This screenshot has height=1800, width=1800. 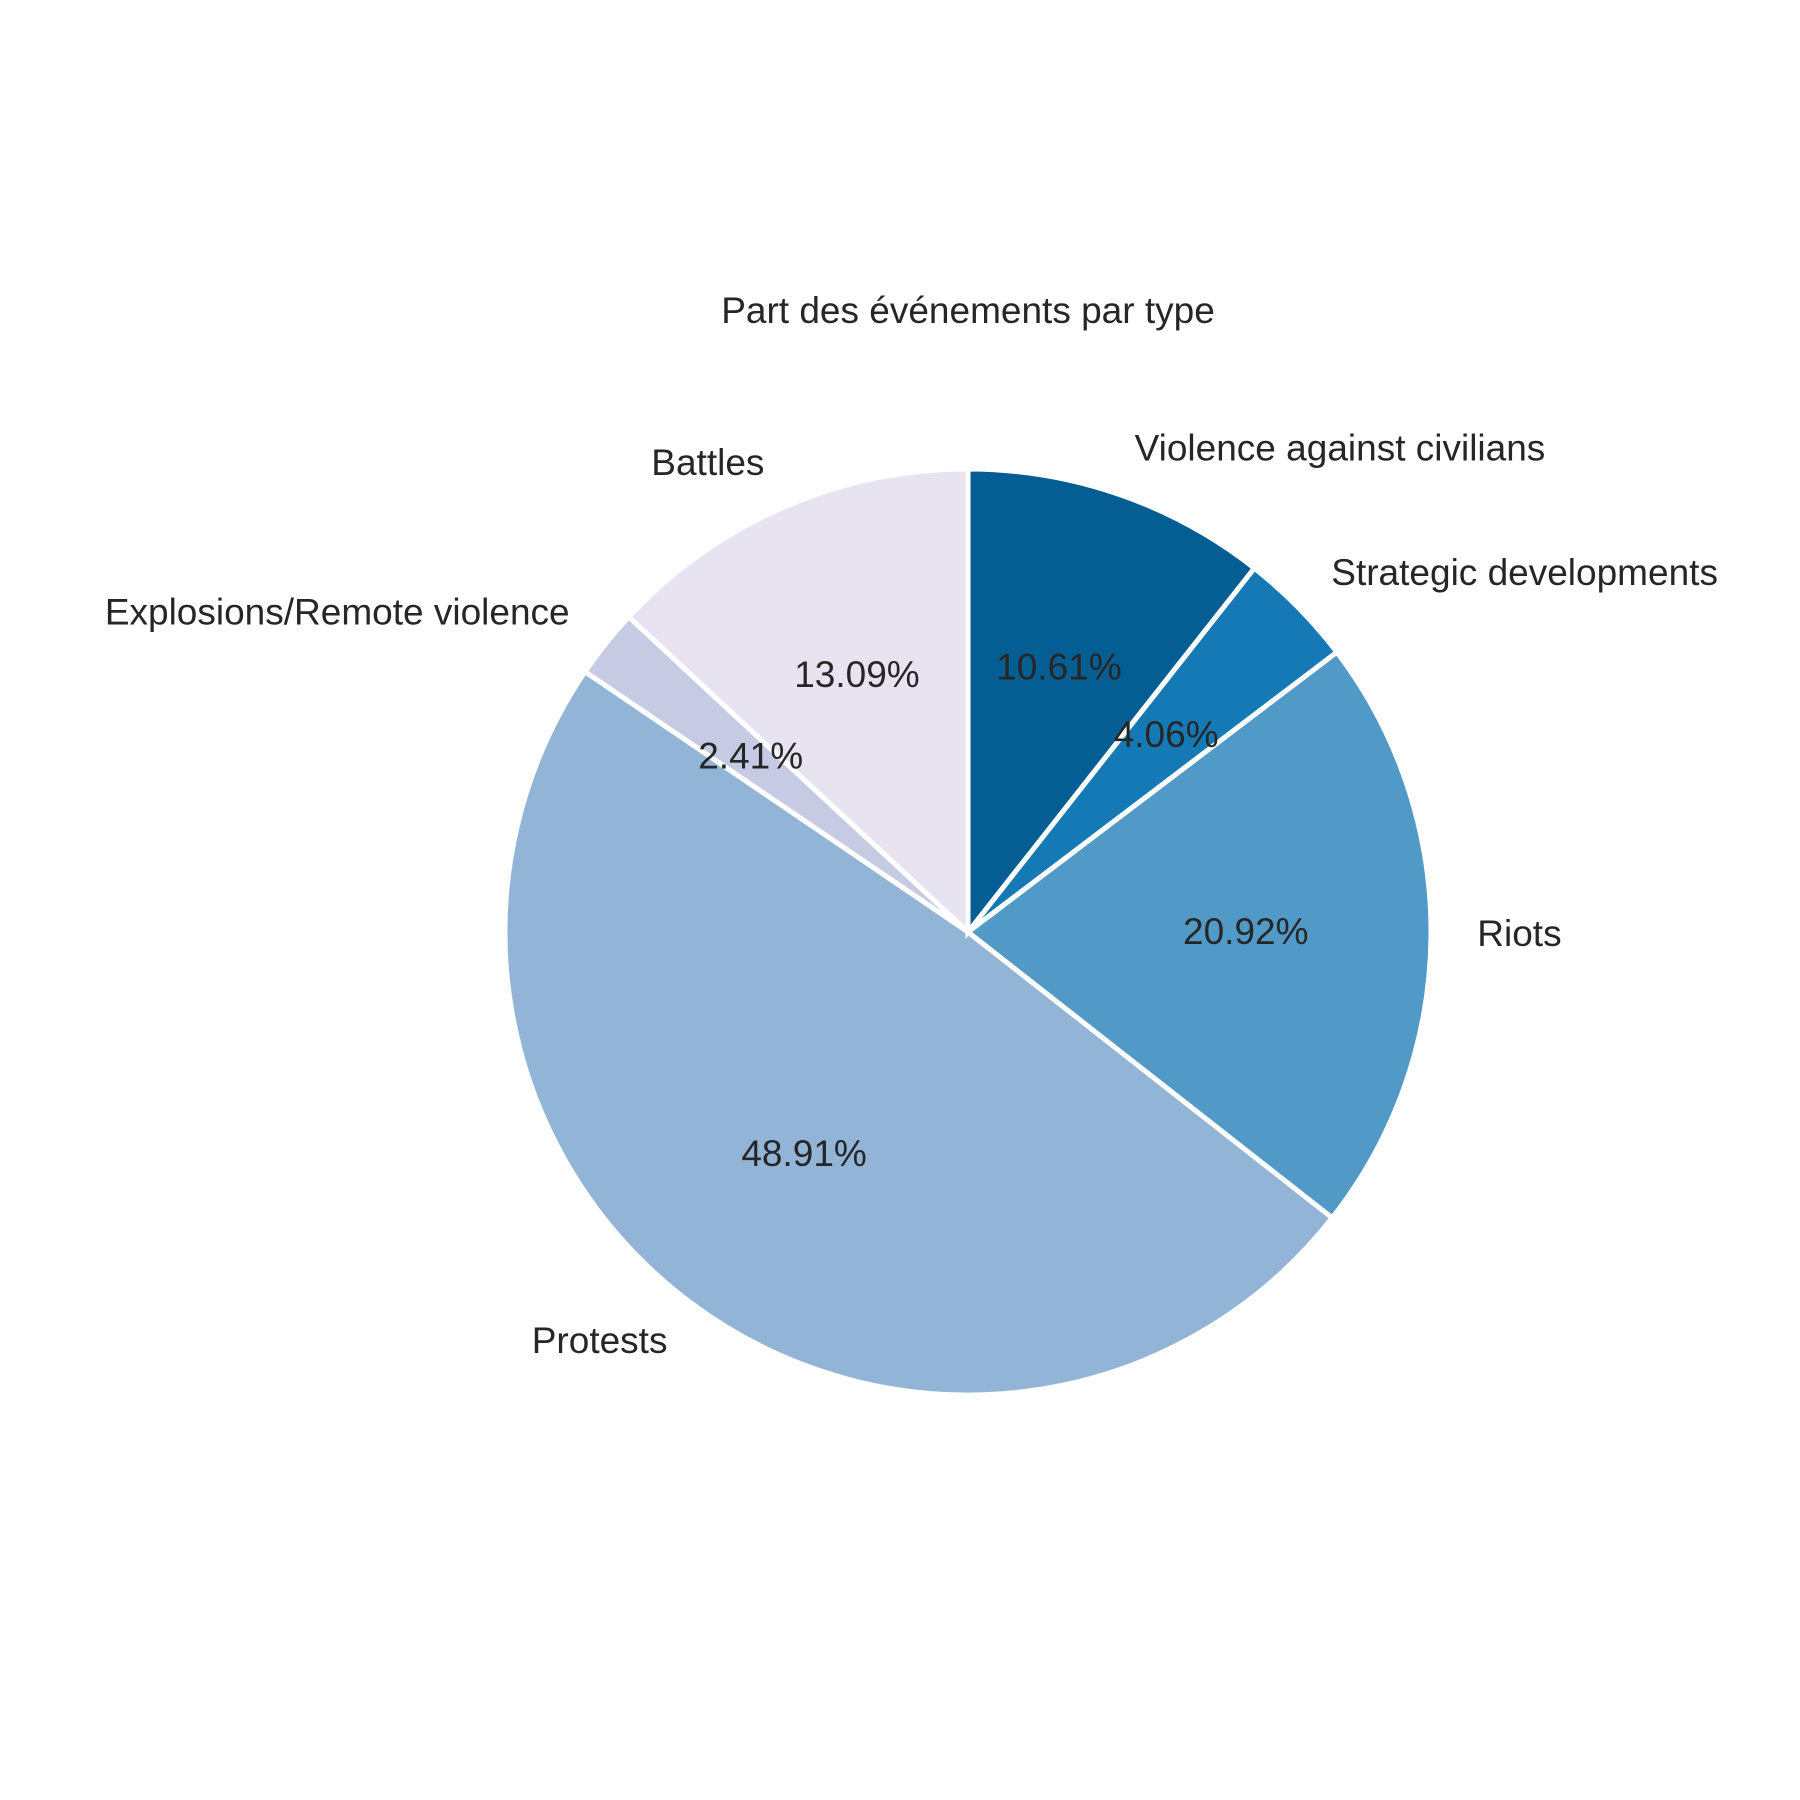 I want to click on percentage-label-battles: 13.09%, so click(x=857, y=674).